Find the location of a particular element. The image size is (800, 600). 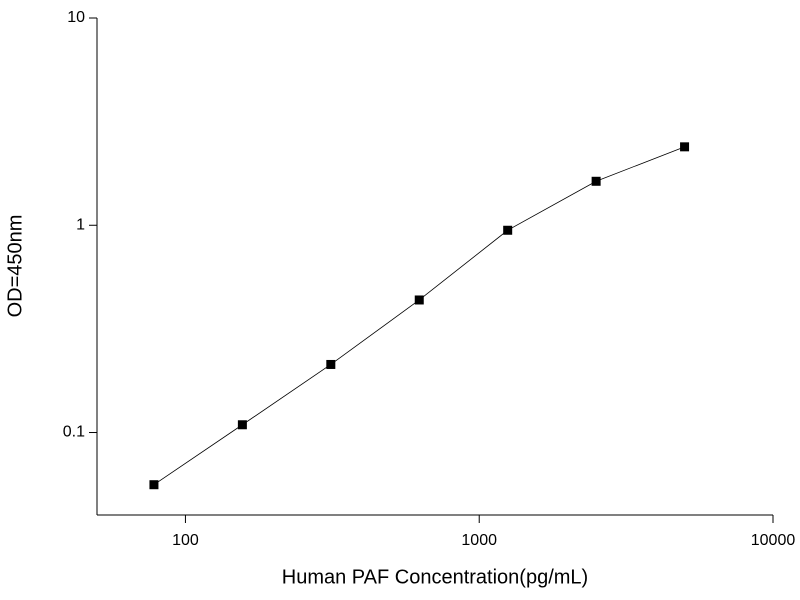

x-tick-label: 10000 is located at coordinates (773, 540).